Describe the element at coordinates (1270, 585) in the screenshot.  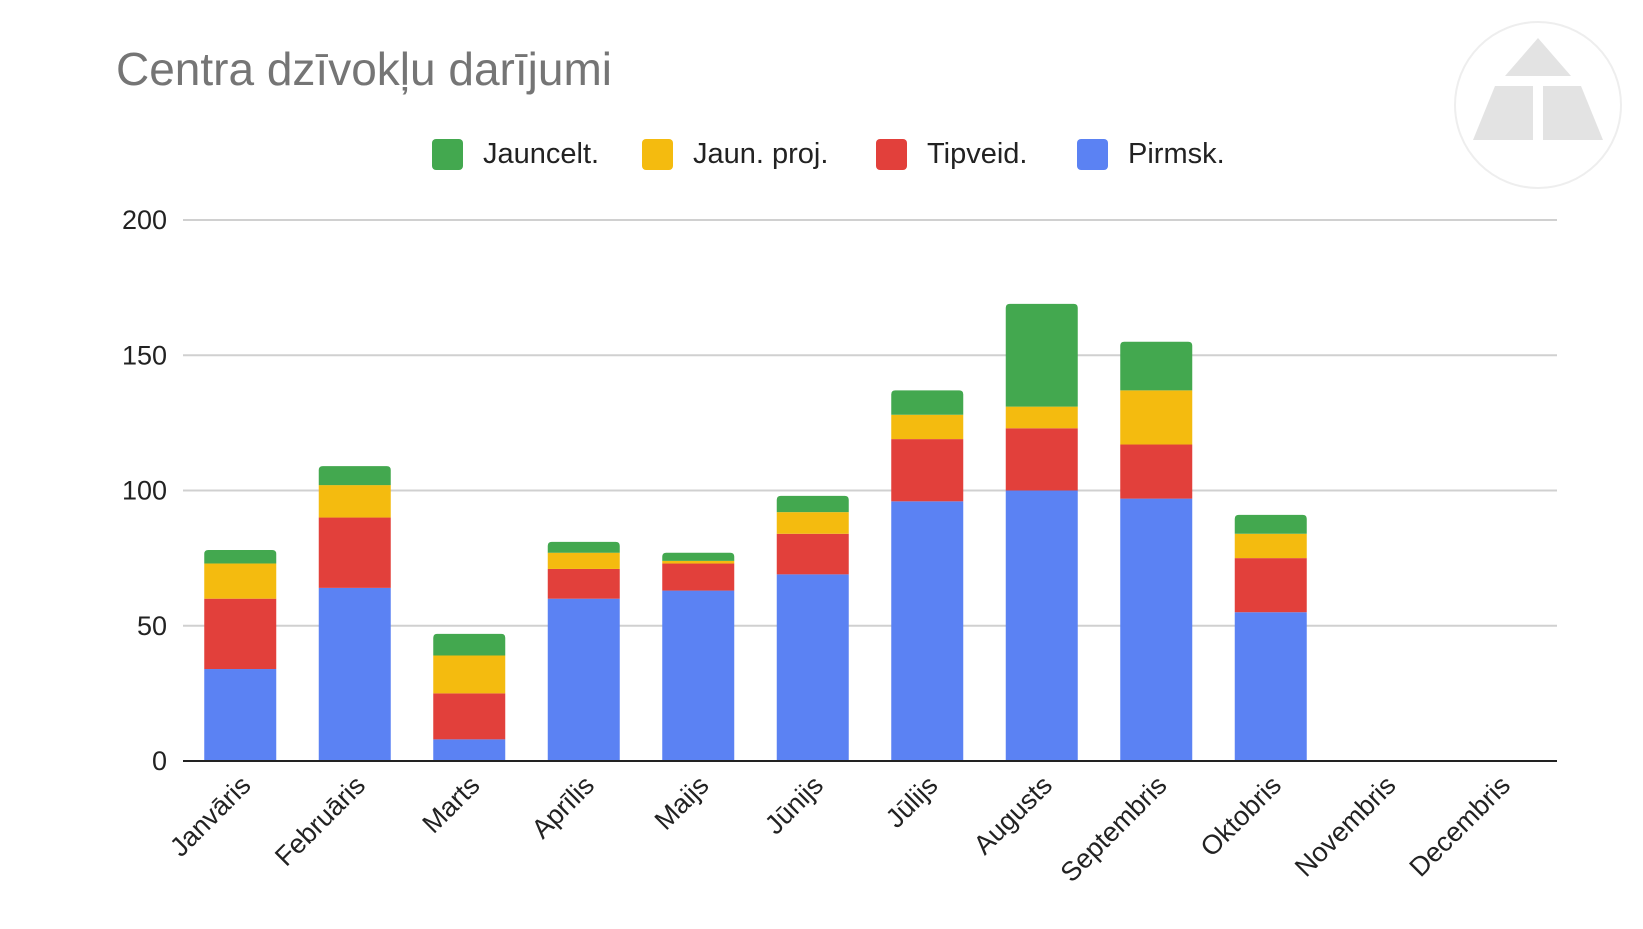
I see `bar-tipveid-oktobris` at that location.